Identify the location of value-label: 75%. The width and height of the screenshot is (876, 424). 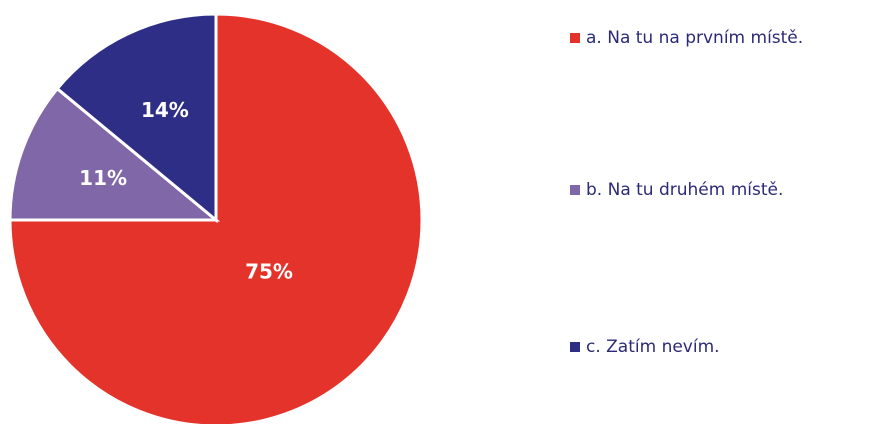
(269, 272).